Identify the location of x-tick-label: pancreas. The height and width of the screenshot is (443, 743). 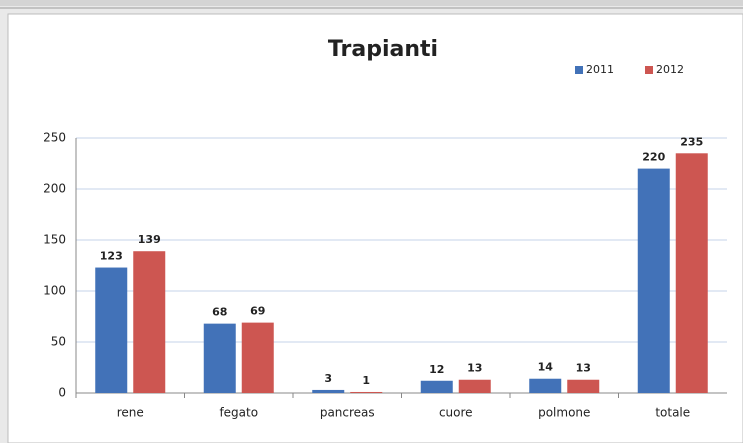
(347, 413).